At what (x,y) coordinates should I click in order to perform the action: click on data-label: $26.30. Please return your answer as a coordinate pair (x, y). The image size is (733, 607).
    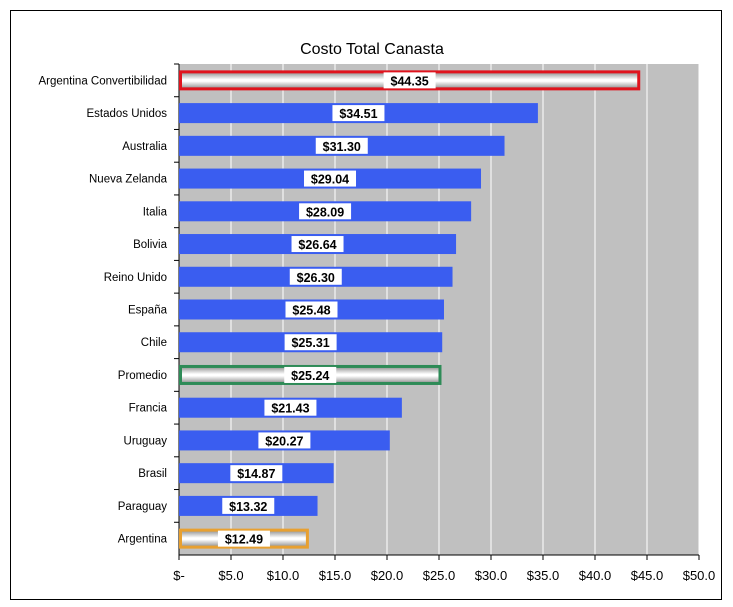
    Looking at the image, I should click on (316, 278).